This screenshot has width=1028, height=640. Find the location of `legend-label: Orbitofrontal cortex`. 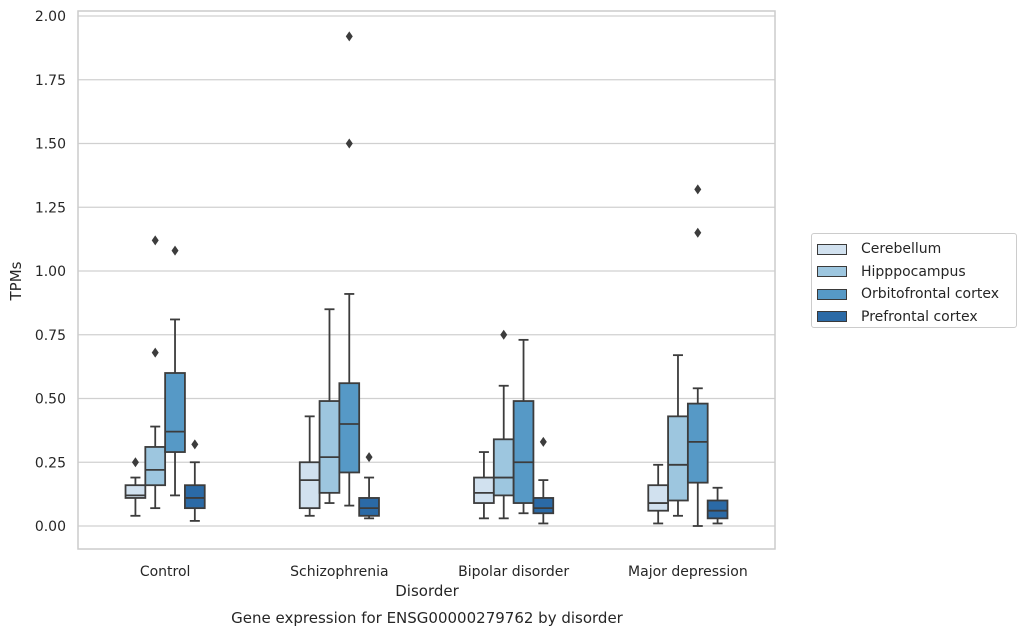

legend-label: Orbitofrontal cortex is located at coordinates (930, 294).